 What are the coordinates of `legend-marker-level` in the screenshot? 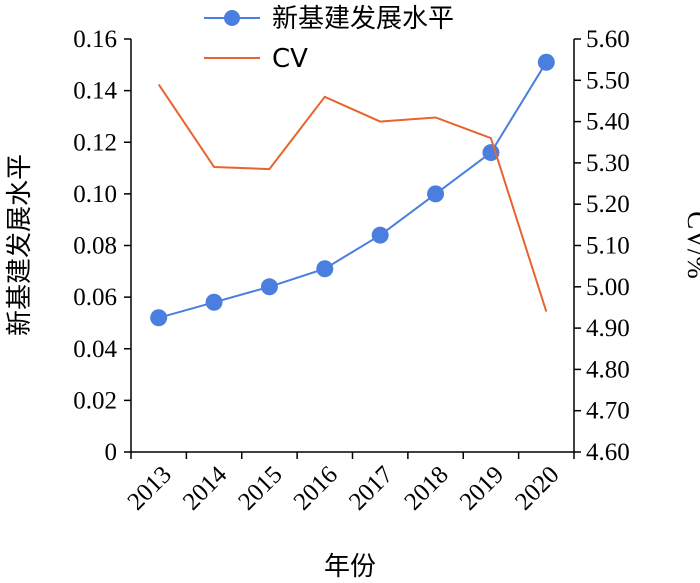 It's located at (232, 18).